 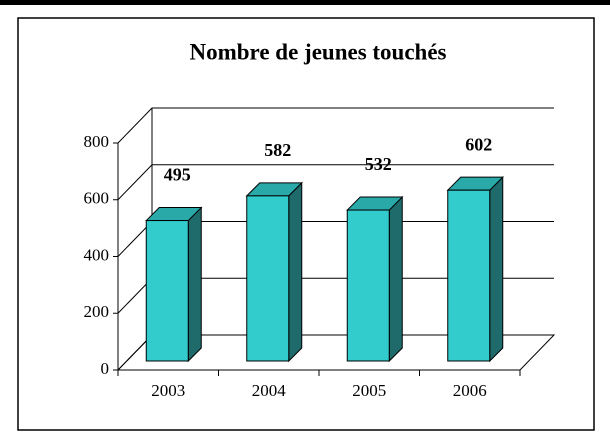 What do you see at coordinates (277, 150) in the screenshot?
I see `value-label: 582` at bounding box center [277, 150].